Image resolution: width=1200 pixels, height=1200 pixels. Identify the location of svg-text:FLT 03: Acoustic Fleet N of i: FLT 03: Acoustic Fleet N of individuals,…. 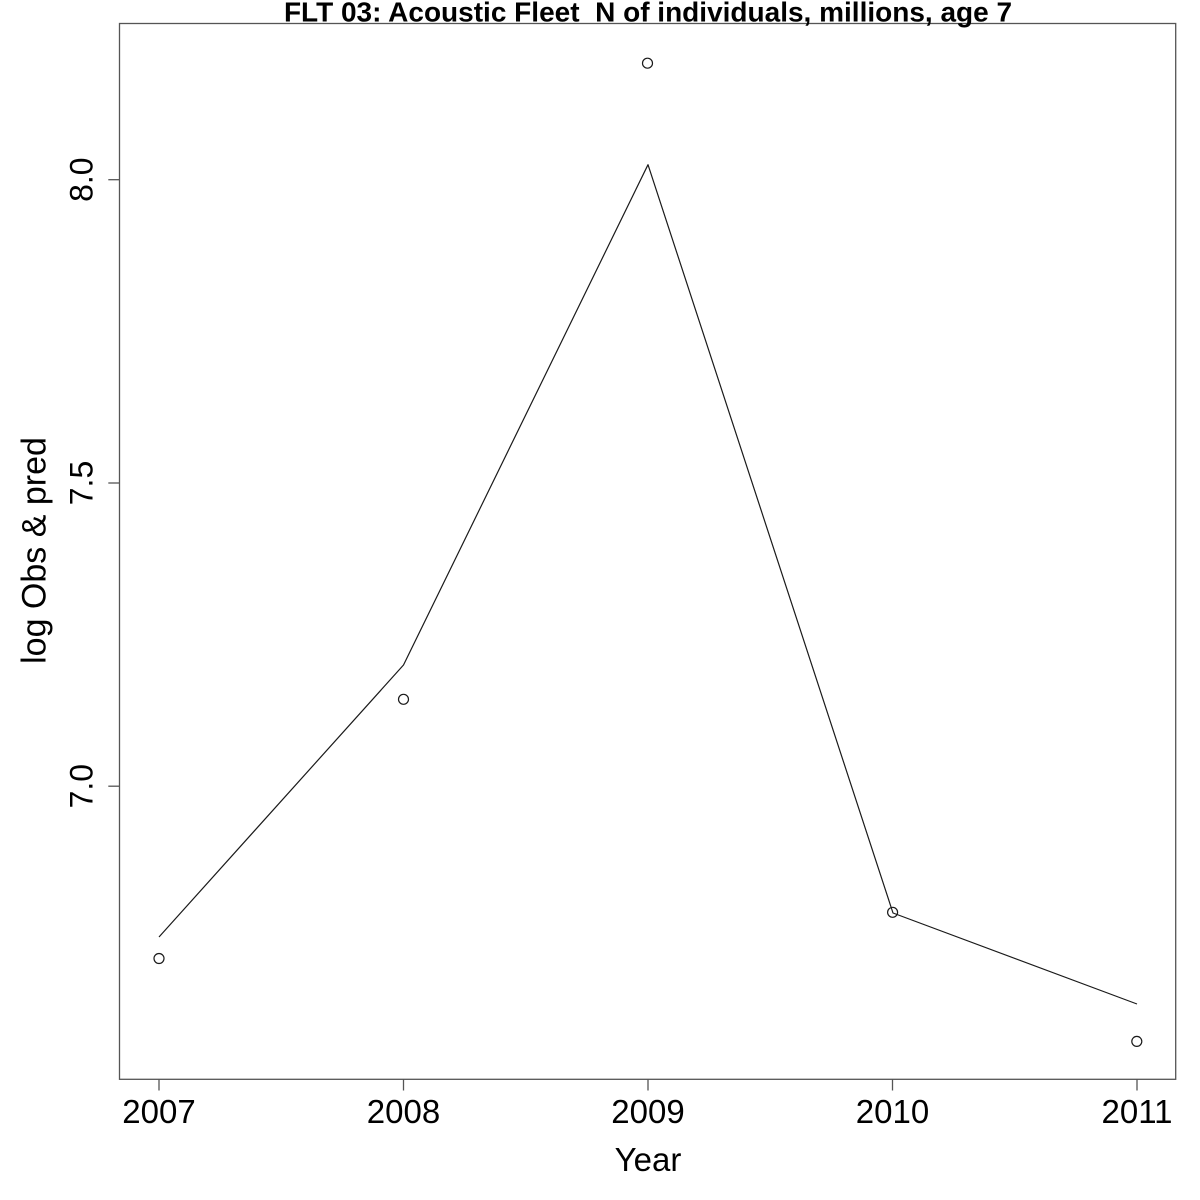
(648, 13).